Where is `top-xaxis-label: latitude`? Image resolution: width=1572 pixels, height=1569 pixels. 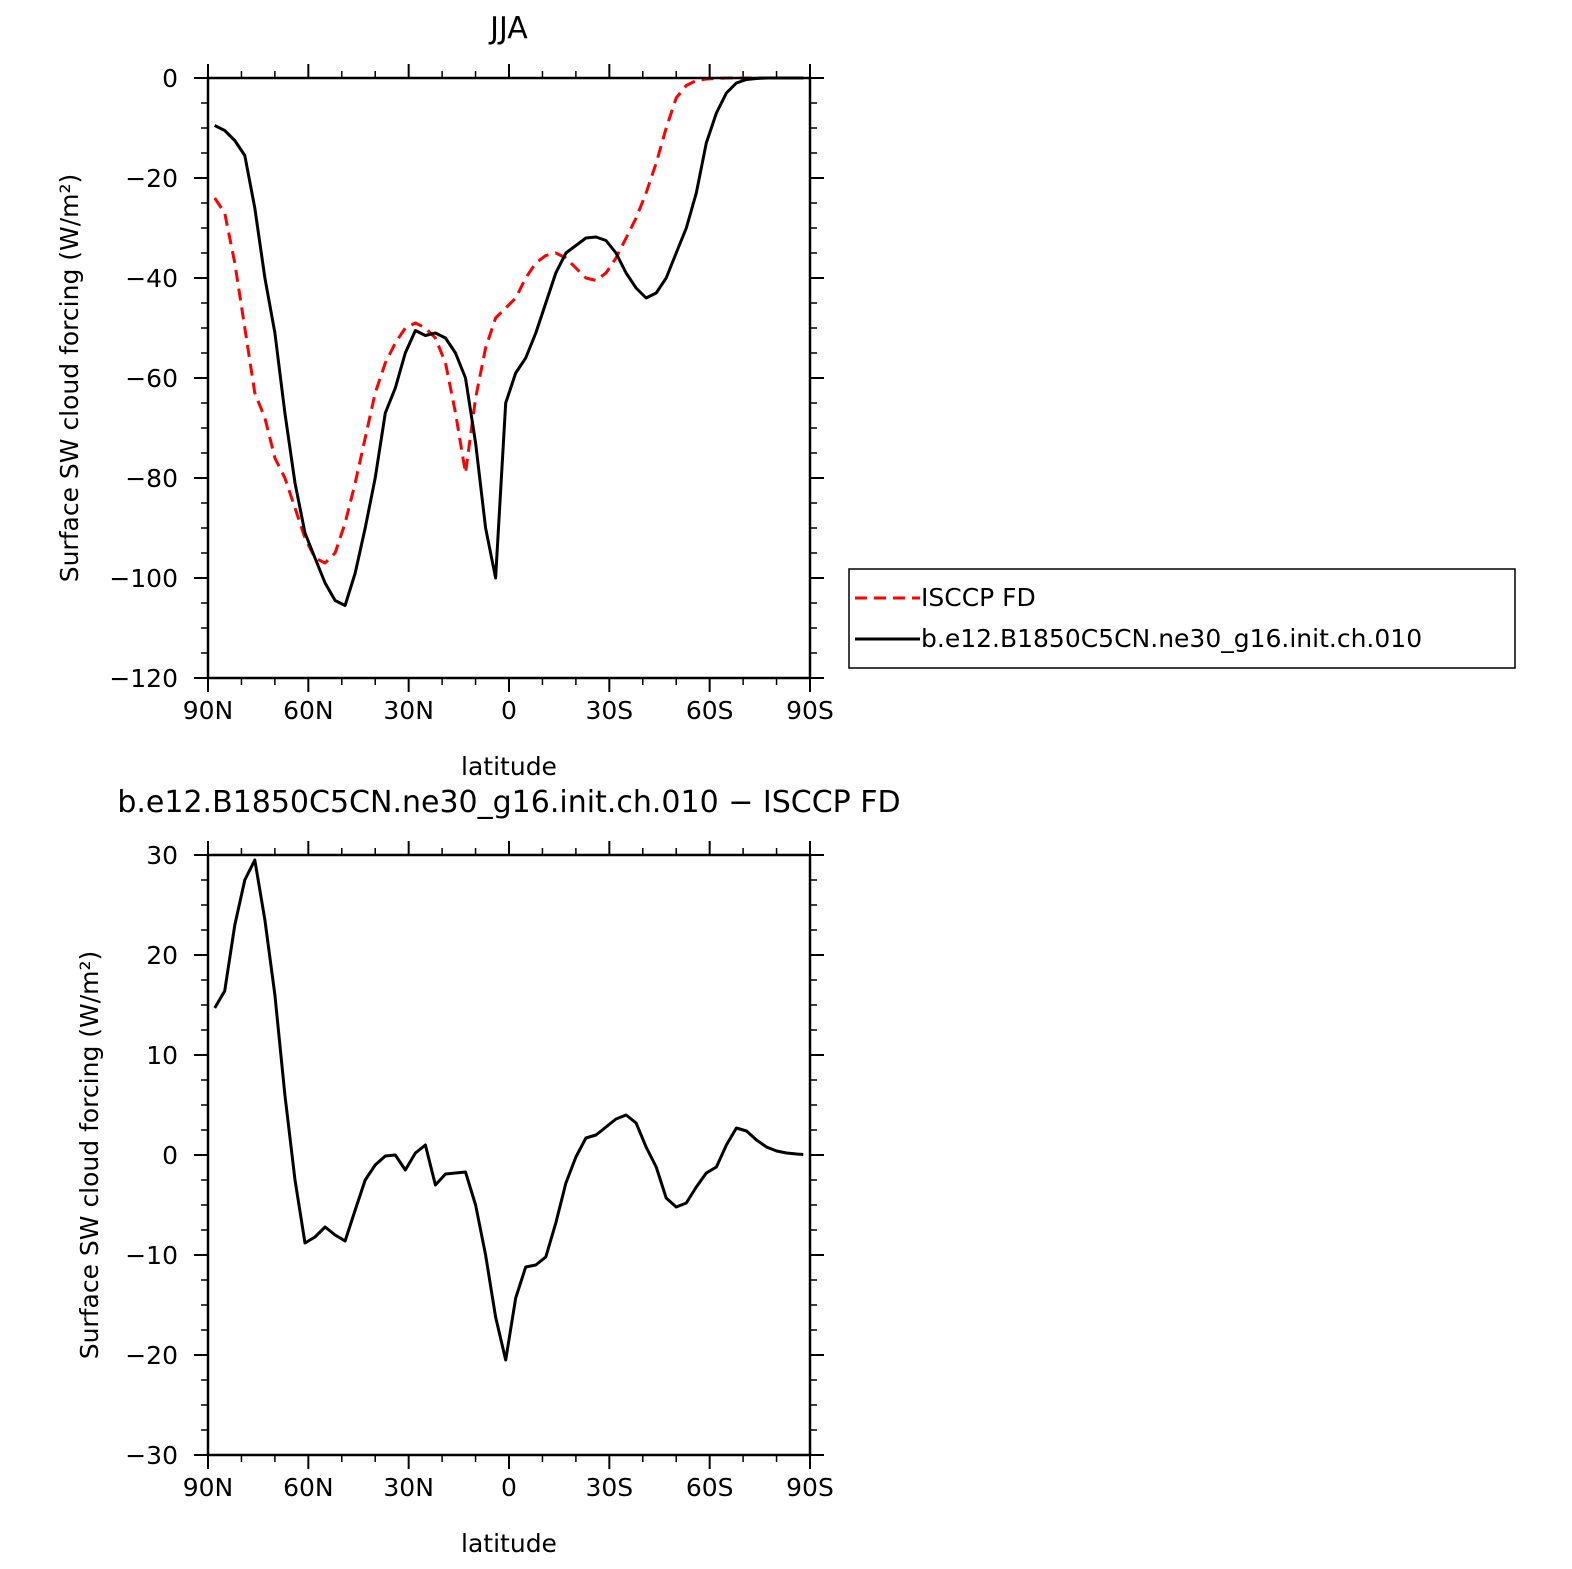
top-xaxis-label: latitude is located at coordinates (509, 766).